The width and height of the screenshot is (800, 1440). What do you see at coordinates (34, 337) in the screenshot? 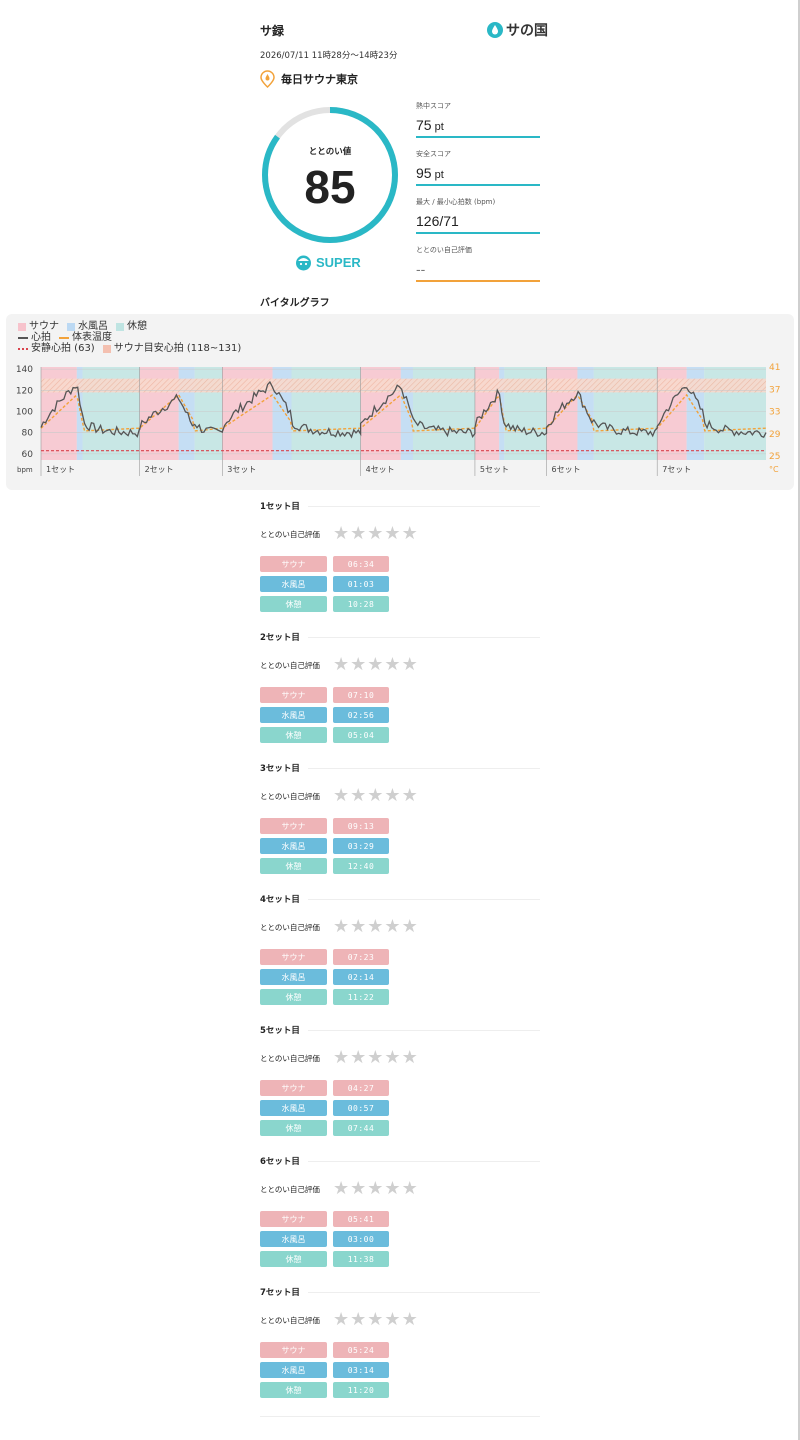
I see `legend-heart-rate: 心拍` at bounding box center [34, 337].